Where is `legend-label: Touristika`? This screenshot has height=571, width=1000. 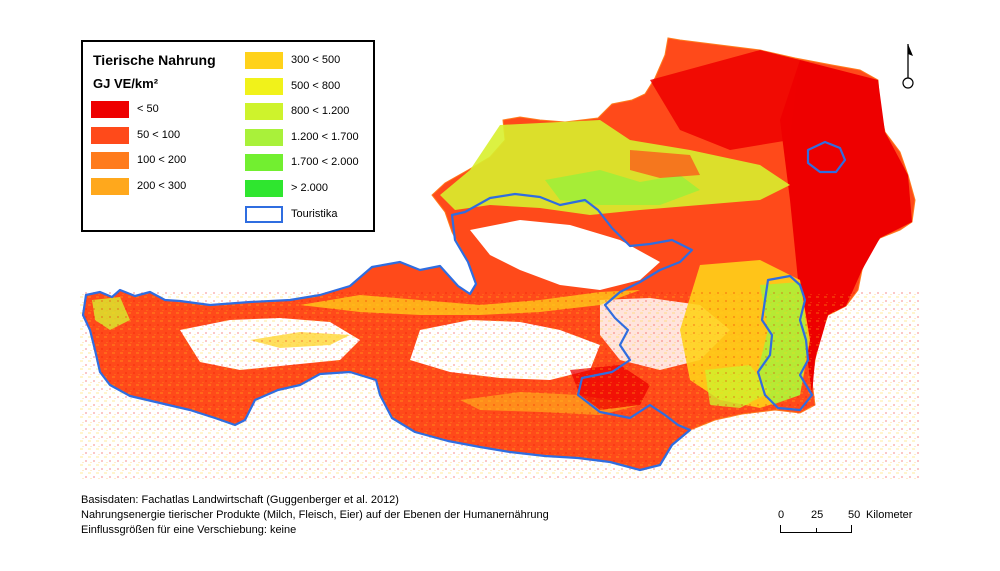 legend-label: Touristika is located at coordinates (314, 213).